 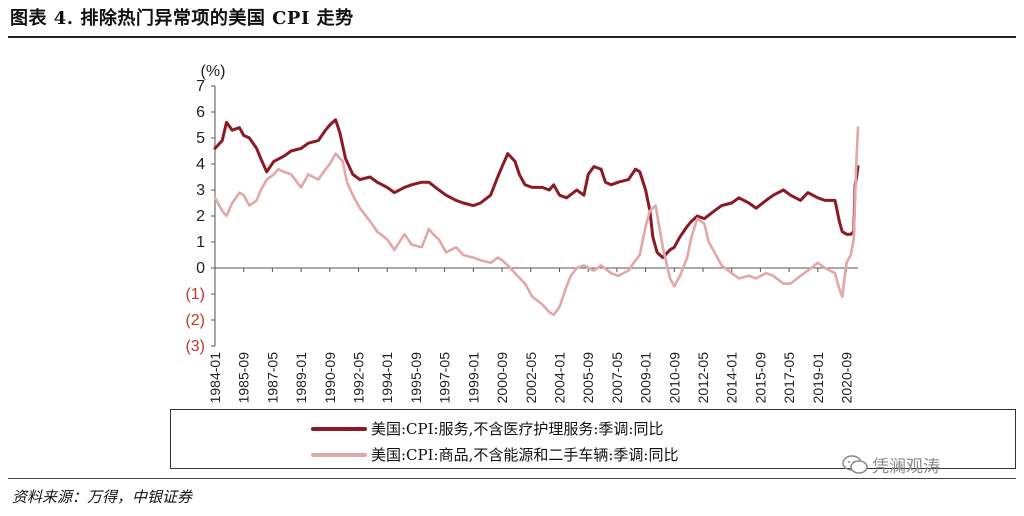 What do you see at coordinates (102, 497) in the screenshot?
I see `source-note: 资料来源：万得，中银证券` at bounding box center [102, 497].